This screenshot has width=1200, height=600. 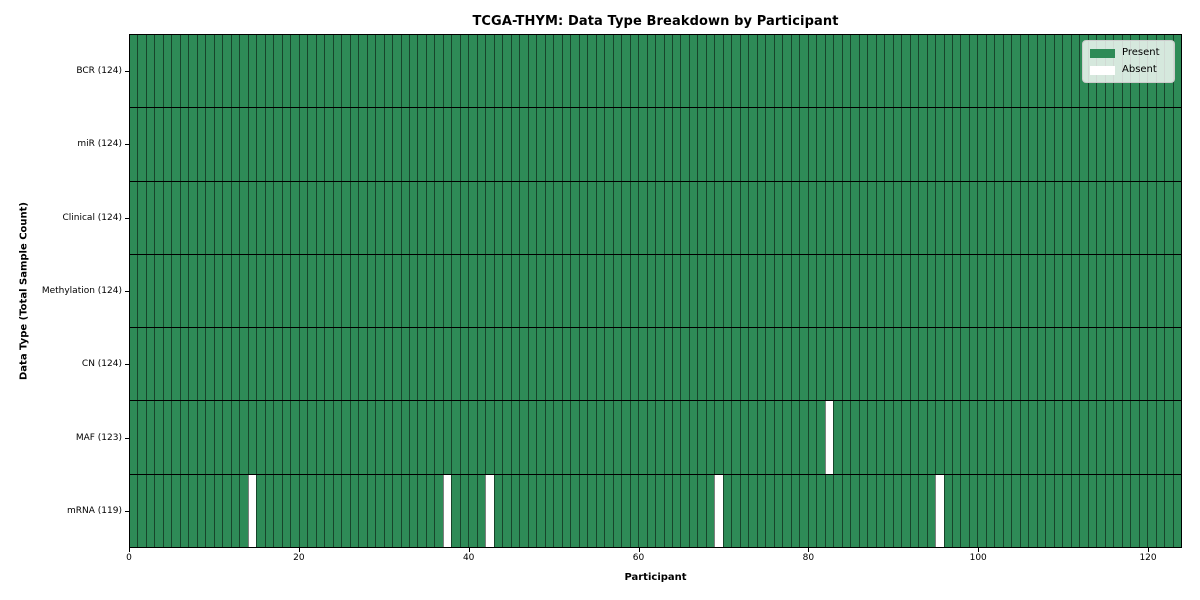 I want to click on x-tick-label: 80, so click(x=808, y=558).